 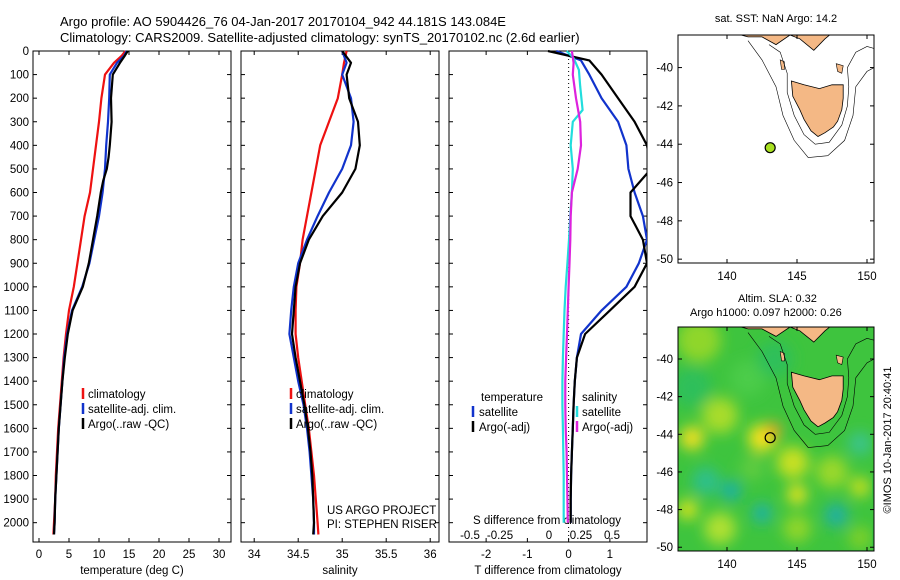 What do you see at coordinates (19, 170) in the screenshot?
I see `y-tick-label: 500` at bounding box center [19, 170].